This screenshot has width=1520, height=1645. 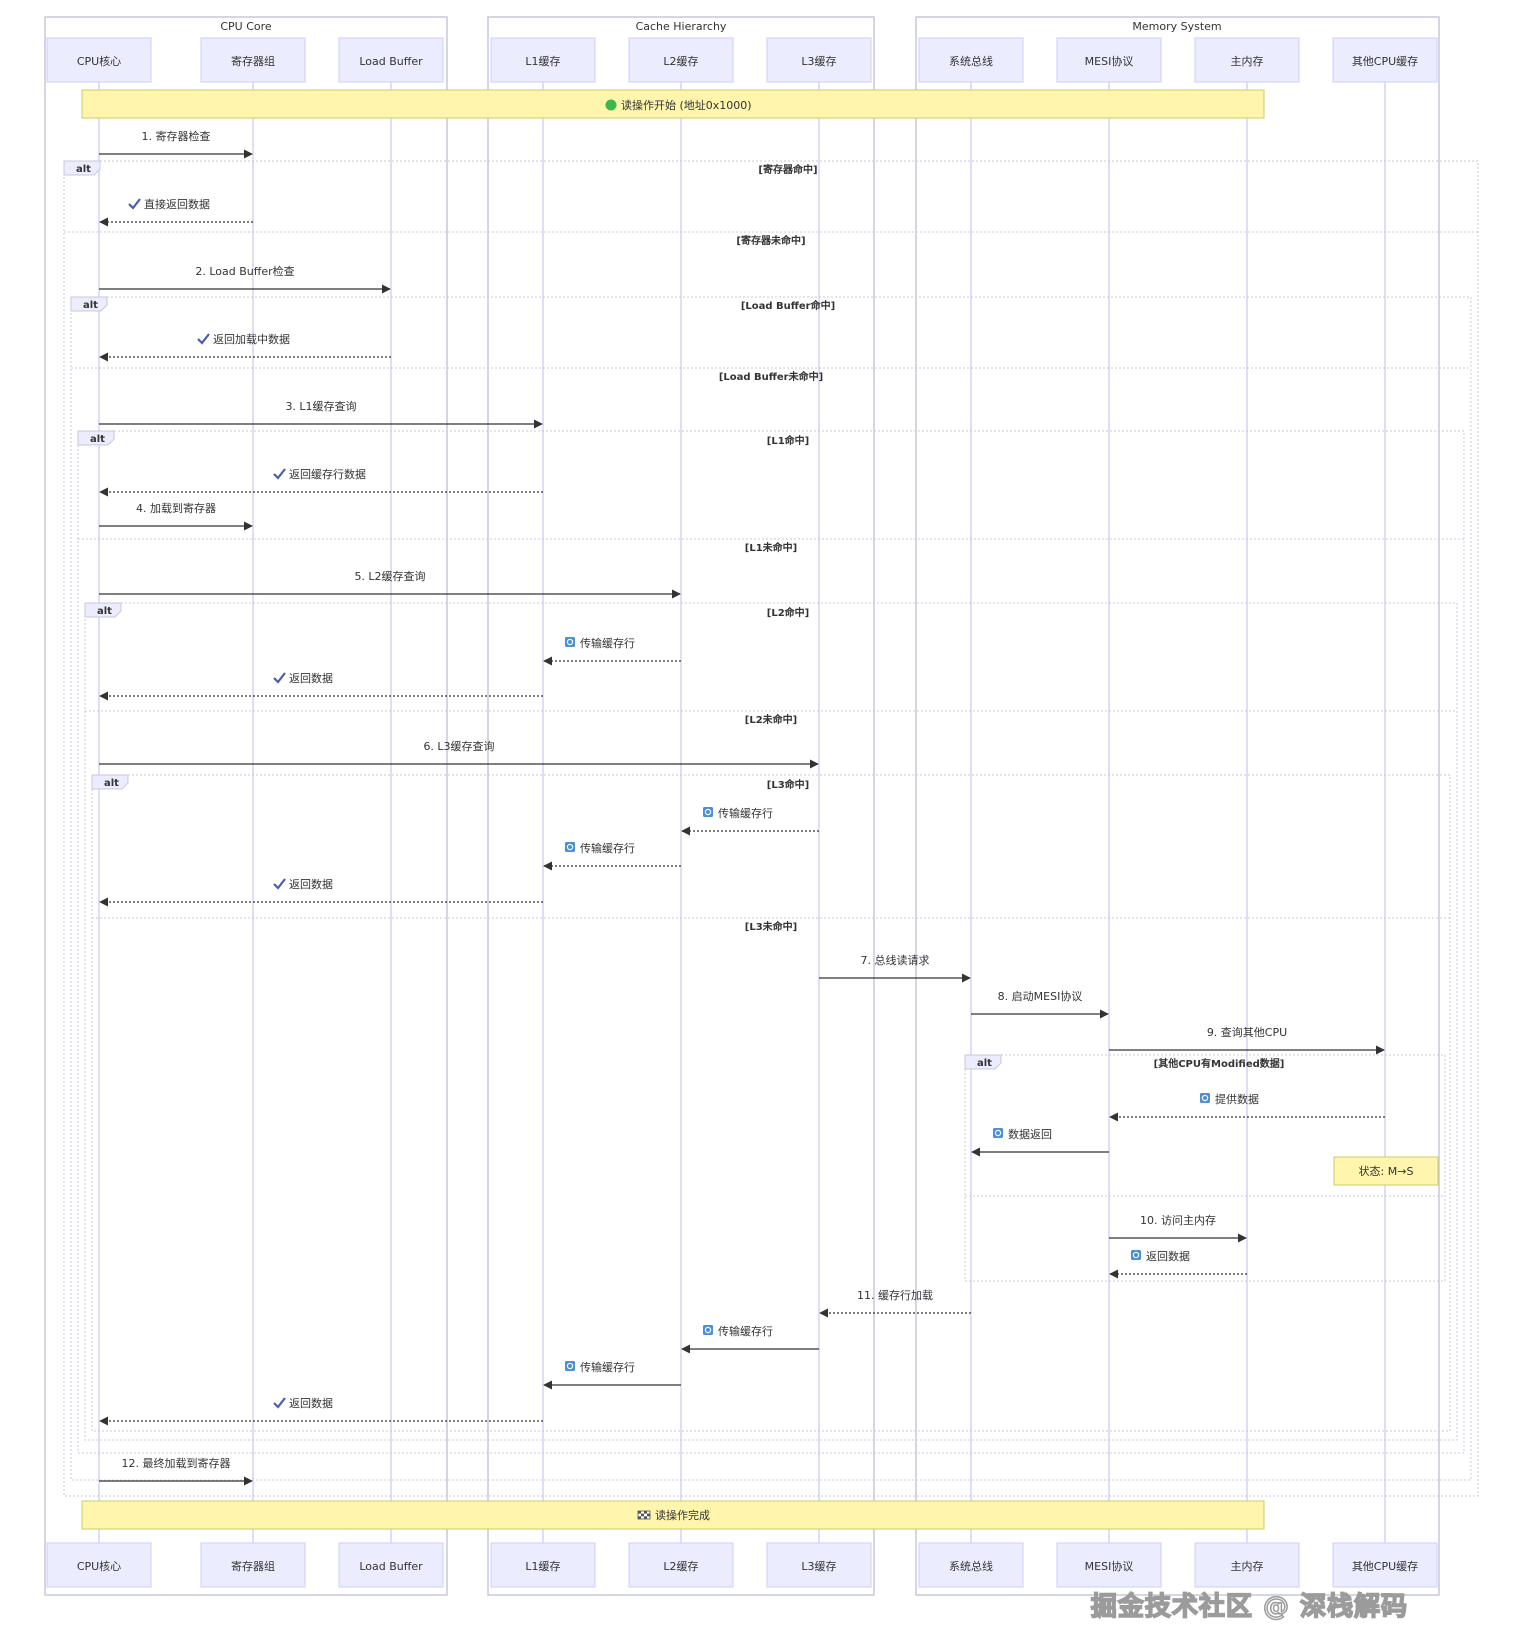 I want to click on message-m12: 传输缓存行, so click(x=750, y=821).